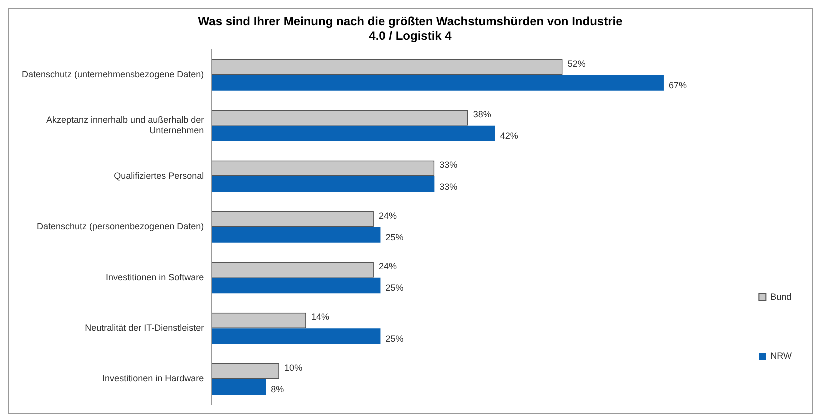 Image resolution: width=819 pixels, height=416 pixels. Describe the element at coordinates (577, 63) in the screenshot. I see `data-label: 52%` at that location.